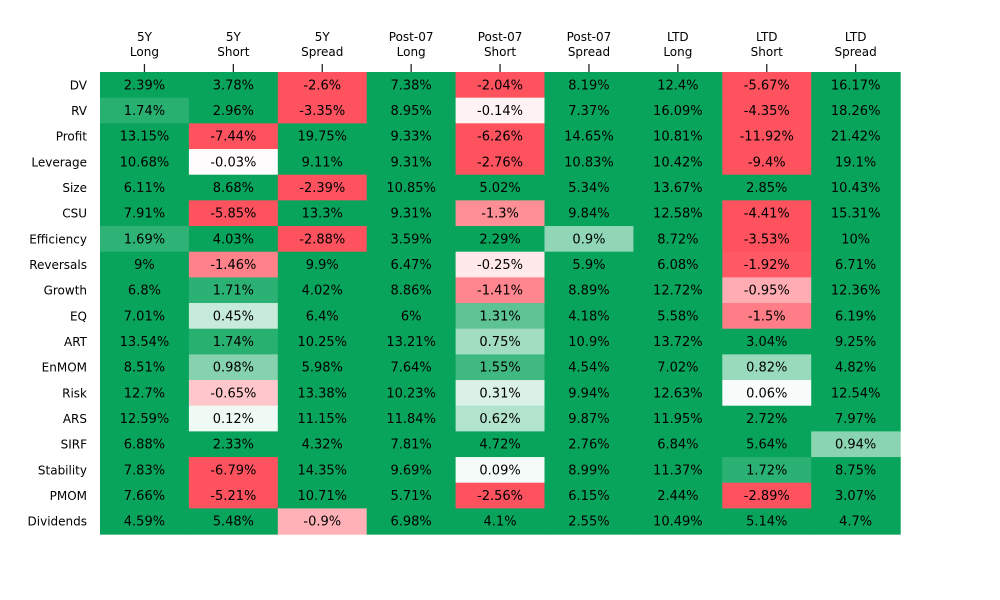 This screenshot has height=600, width=1000. Describe the element at coordinates (588, 188) in the screenshot. I see `cell-value-label: 5.34%` at that location.